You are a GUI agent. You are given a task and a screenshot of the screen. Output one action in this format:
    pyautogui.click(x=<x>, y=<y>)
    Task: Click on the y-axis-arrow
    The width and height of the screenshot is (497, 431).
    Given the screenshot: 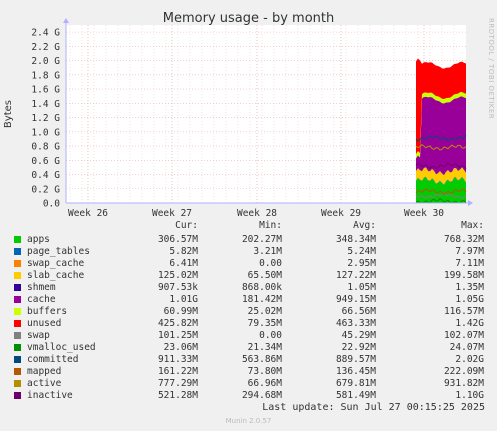 What is the action you would take?
    pyautogui.click(x=66, y=20)
    